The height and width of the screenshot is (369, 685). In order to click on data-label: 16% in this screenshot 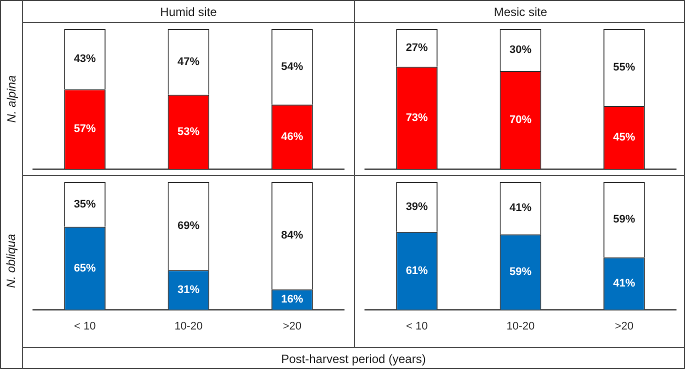, I will do `click(292, 300)`.